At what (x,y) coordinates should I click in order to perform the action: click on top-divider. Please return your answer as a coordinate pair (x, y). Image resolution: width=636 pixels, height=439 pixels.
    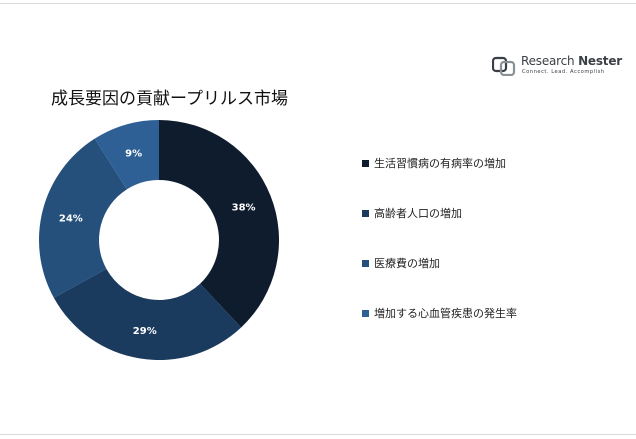
    Looking at the image, I should click on (318, 3).